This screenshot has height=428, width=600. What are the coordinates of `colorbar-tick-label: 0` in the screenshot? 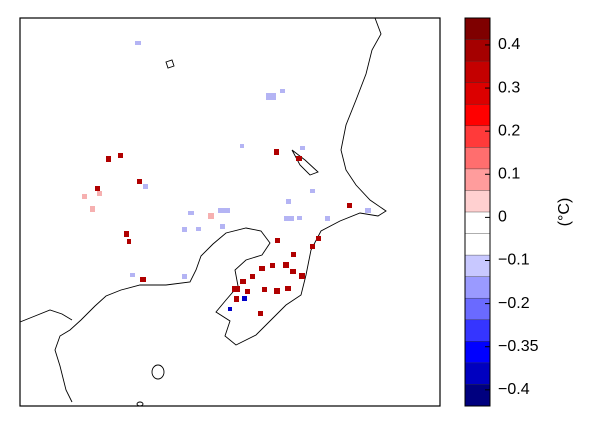 It's located at (502, 217).